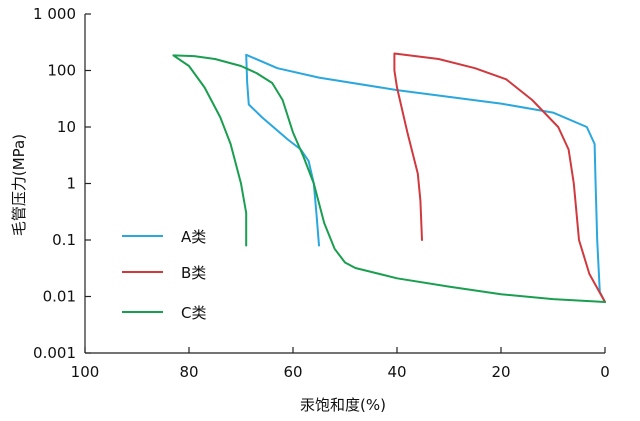 The width and height of the screenshot is (640, 421). Describe the element at coordinates (85, 372) in the screenshot. I see `x-tick-label: 100` at that location.